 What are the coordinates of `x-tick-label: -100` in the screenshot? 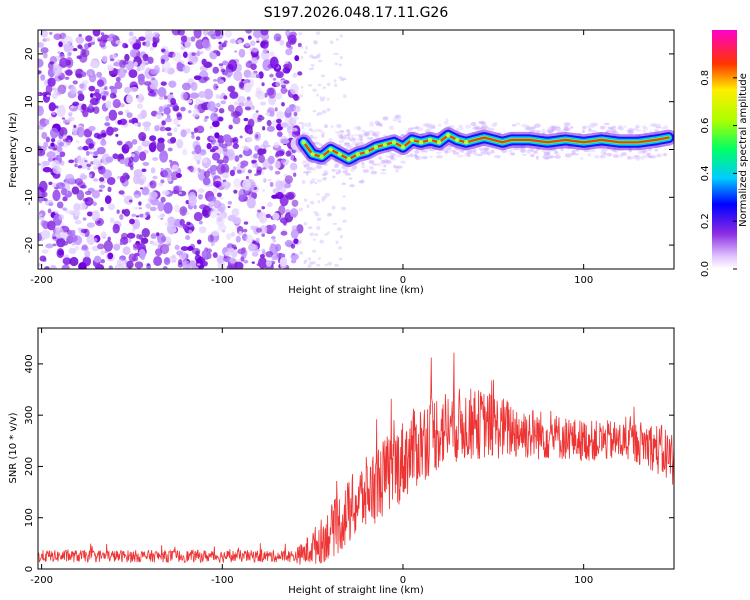 It's located at (222, 280).